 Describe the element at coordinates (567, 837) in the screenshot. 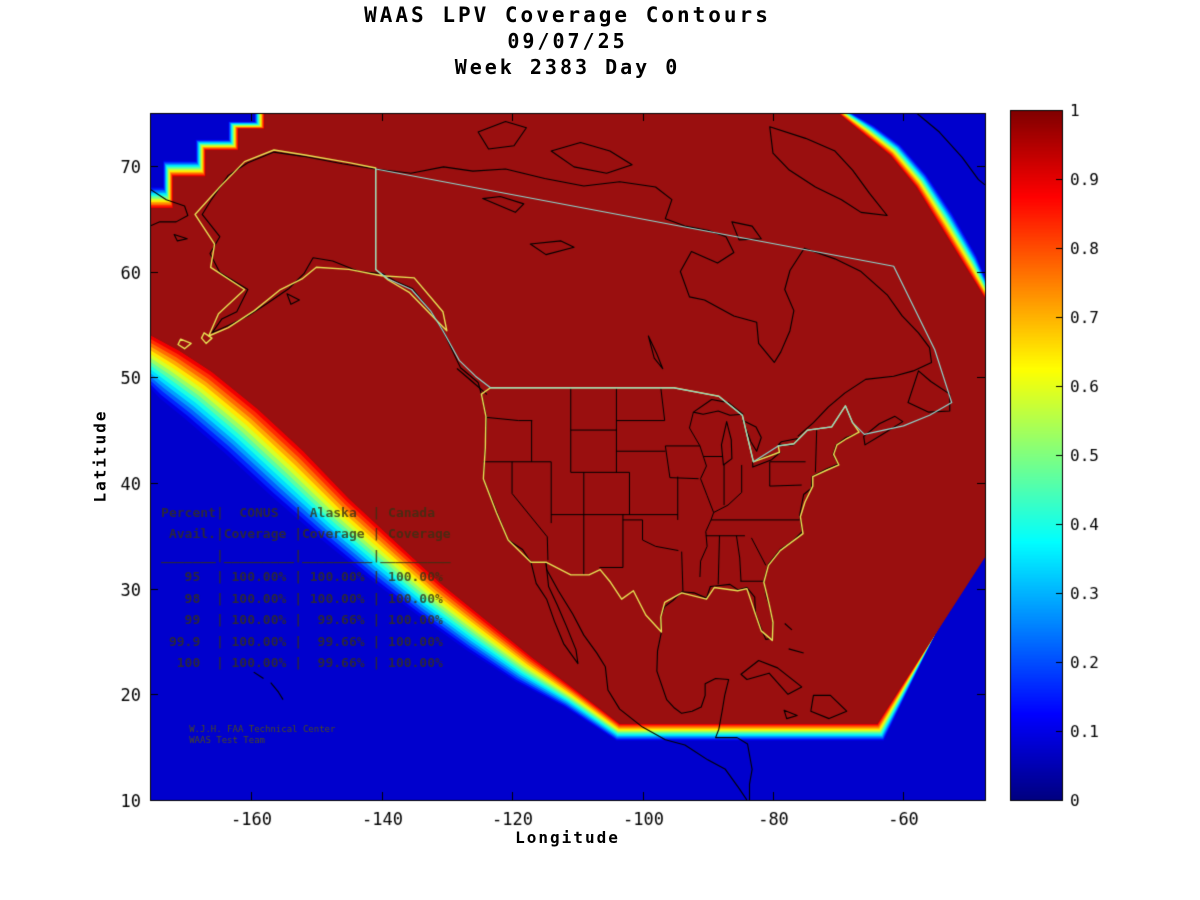

I see `x-axis-label: Longitude` at that location.